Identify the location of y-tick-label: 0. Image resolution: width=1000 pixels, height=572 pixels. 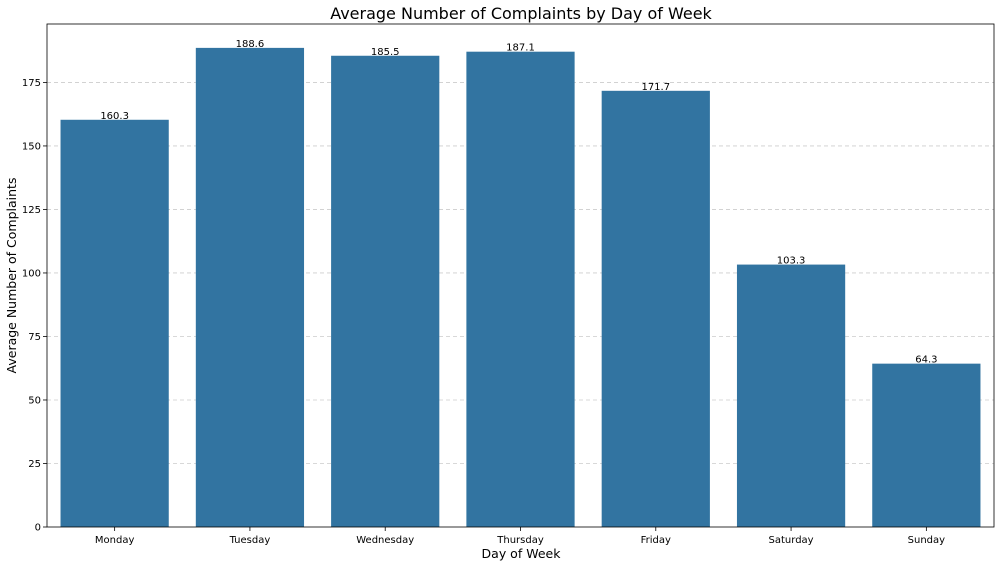
(38, 528).